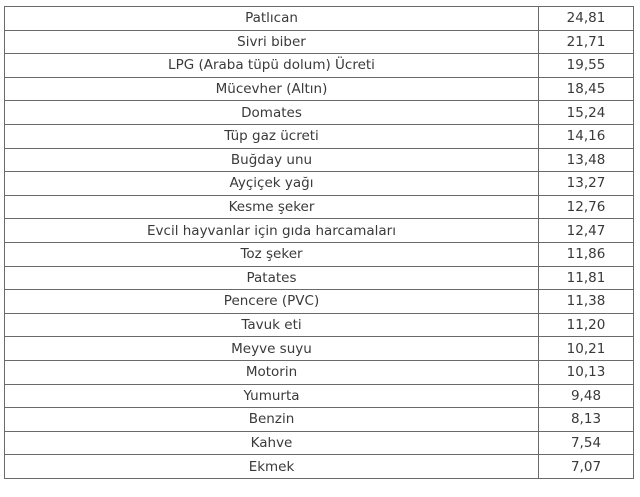 The height and width of the screenshot is (497, 640). I want to click on item-name-cell: Kahve, so click(271, 443).